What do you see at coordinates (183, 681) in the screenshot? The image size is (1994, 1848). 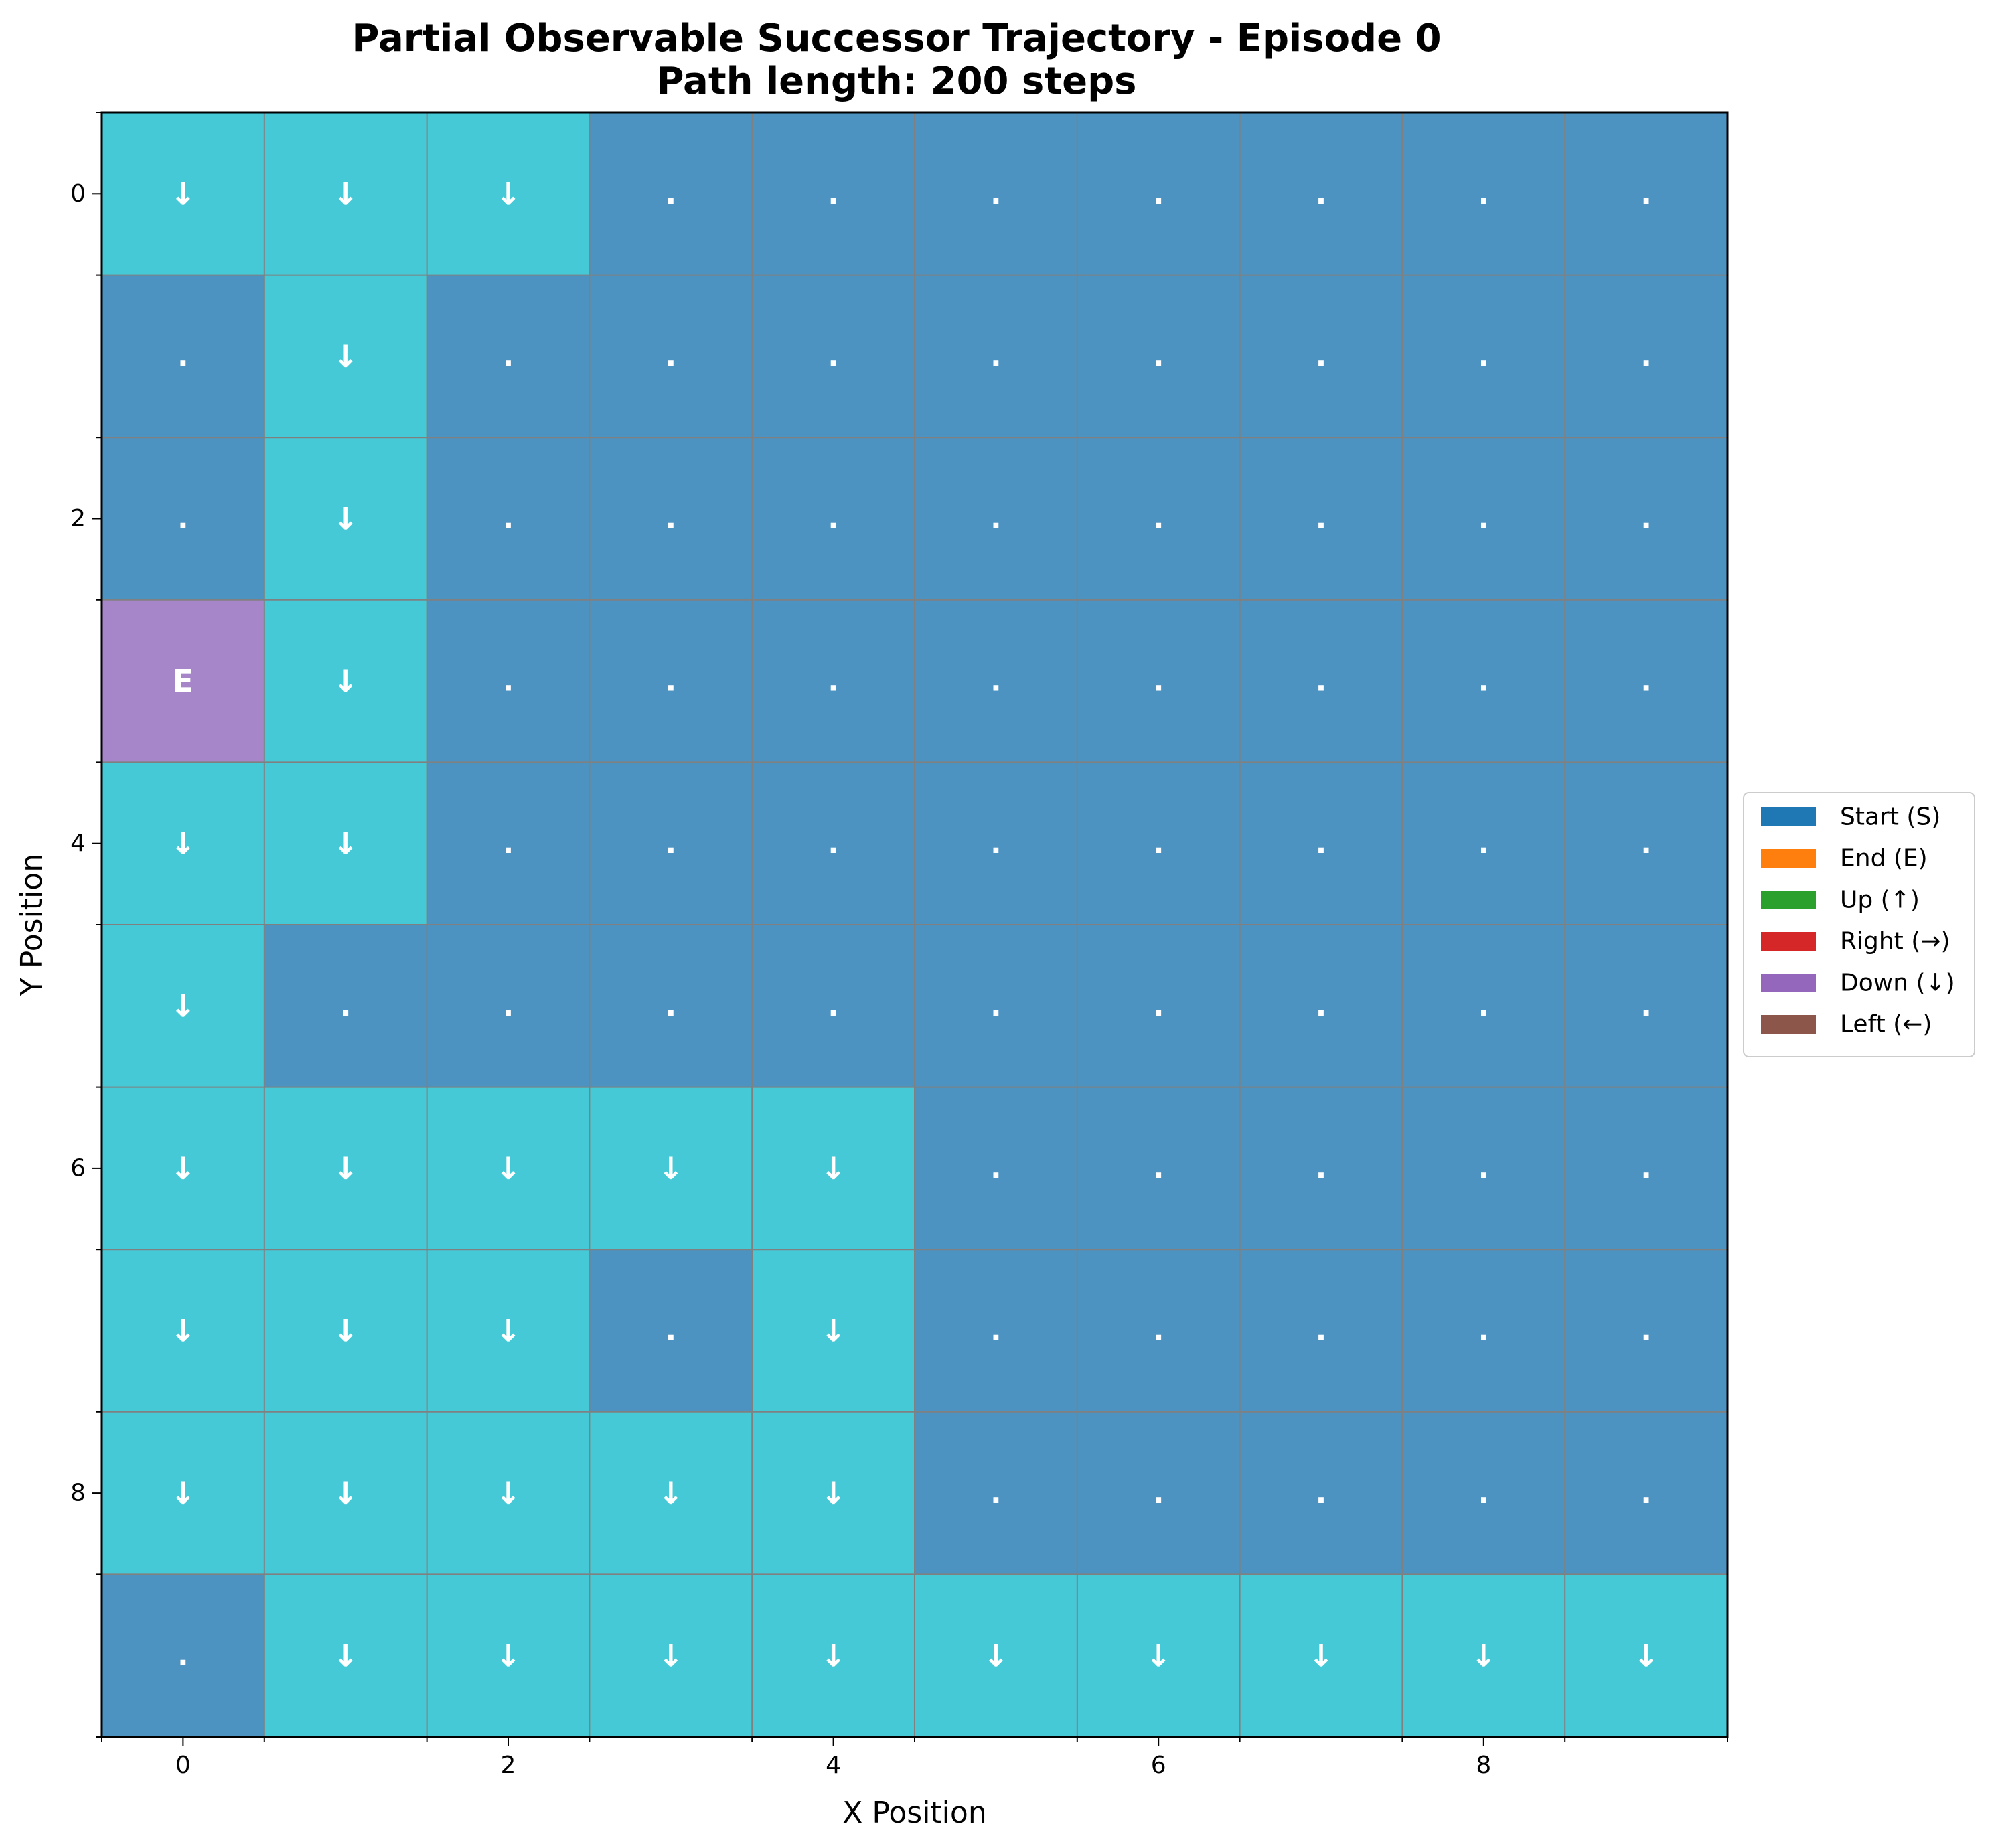 I see `cell-symbol: E` at bounding box center [183, 681].